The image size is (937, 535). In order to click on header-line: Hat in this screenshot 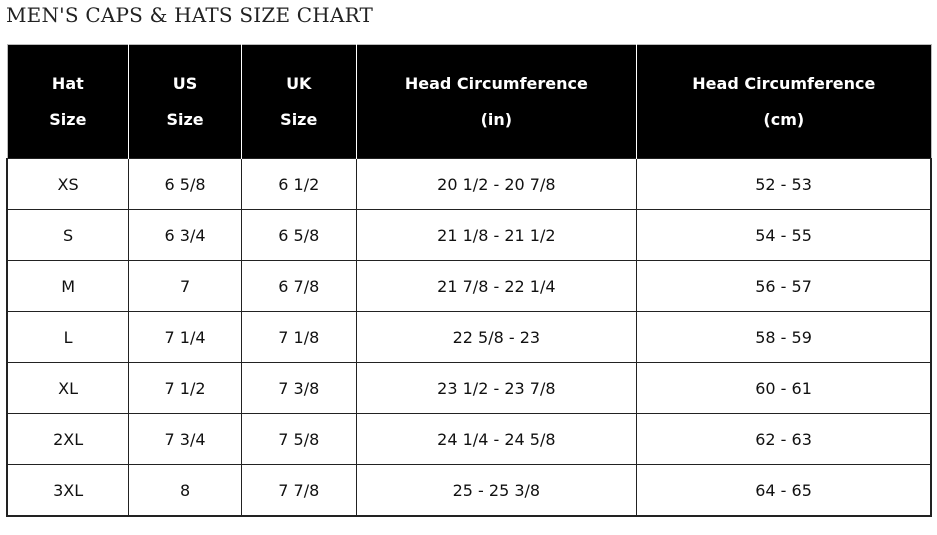, I will do `click(67, 83)`.